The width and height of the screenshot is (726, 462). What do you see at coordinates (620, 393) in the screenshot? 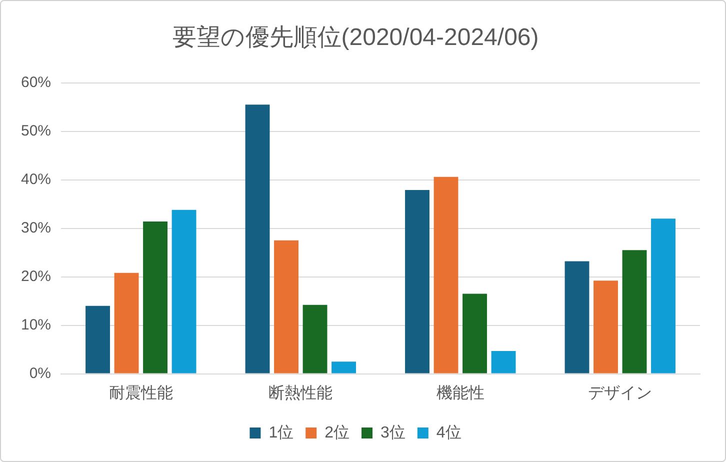
I see `x-tick-label: デザイン` at bounding box center [620, 393].